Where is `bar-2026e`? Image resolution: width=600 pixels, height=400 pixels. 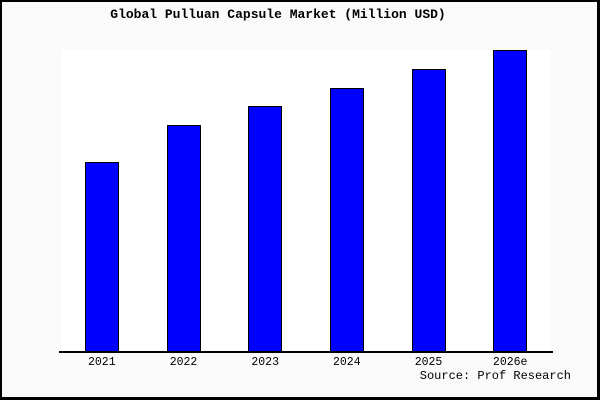
bar-2026e is located at coordinates (510, 201).